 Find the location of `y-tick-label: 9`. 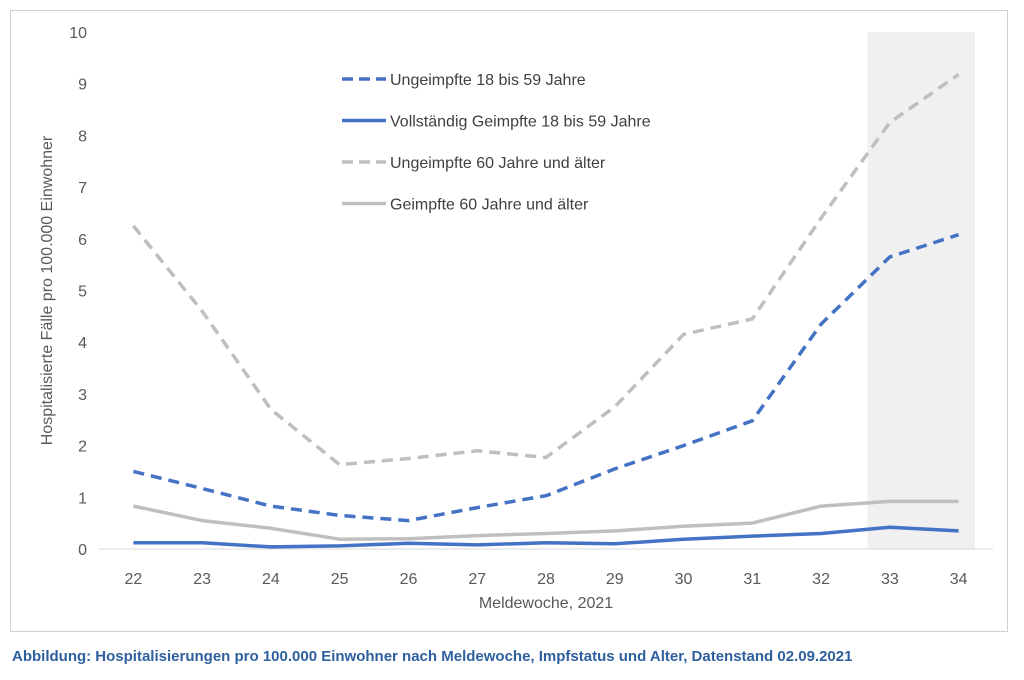

y-tick-label: 9 is located at coordinates (82, 85).